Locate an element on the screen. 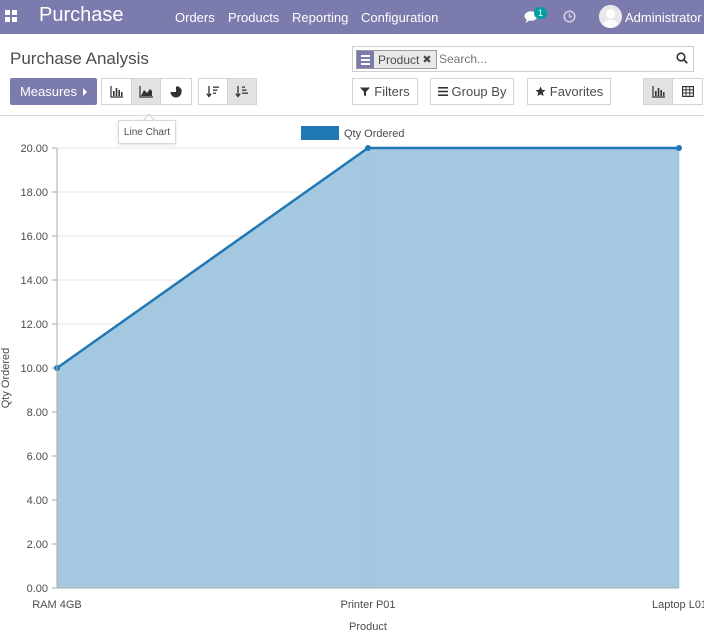 This screenshot has height=636, width=704. menu-reporting: Reporting is located at coordinates (320, 17).